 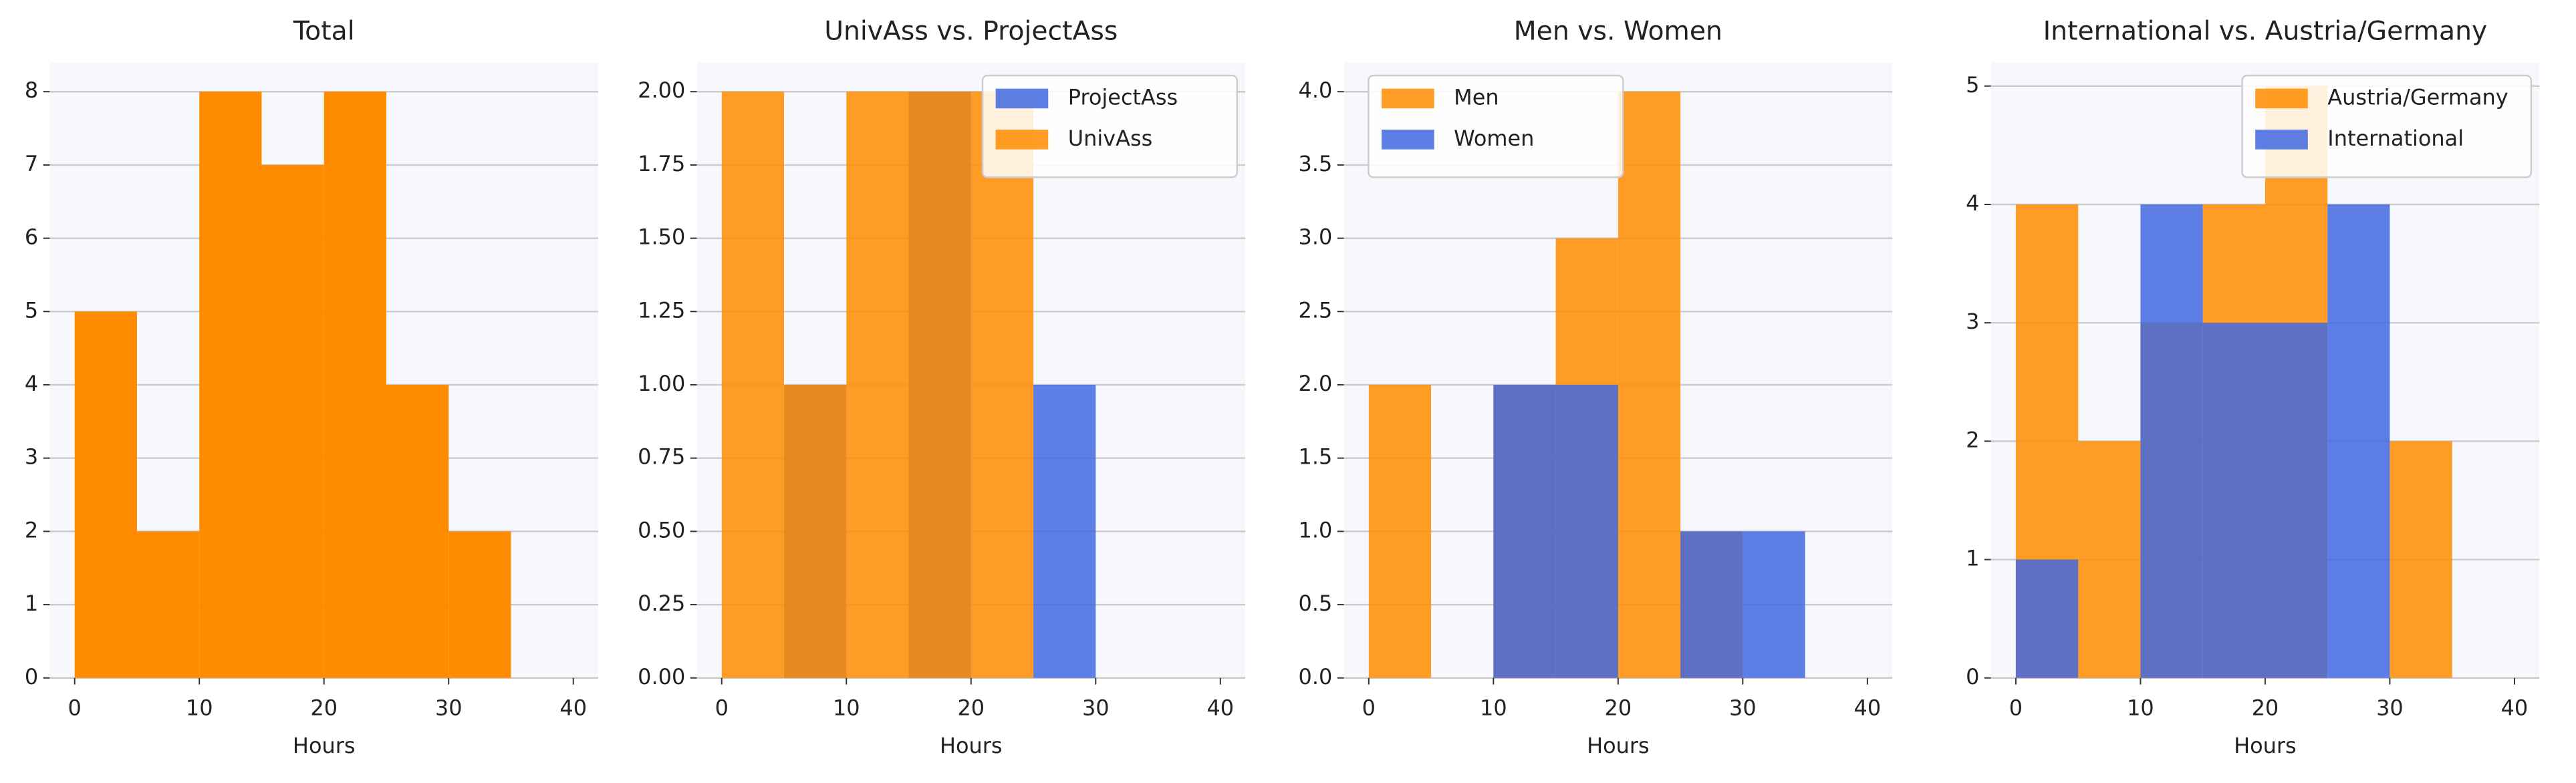 What do you see at coordinates (971, 32) in the screenshot?
I see `chart-title: UnivAss vs. ProjectAss` at bounding box center [971, 32].